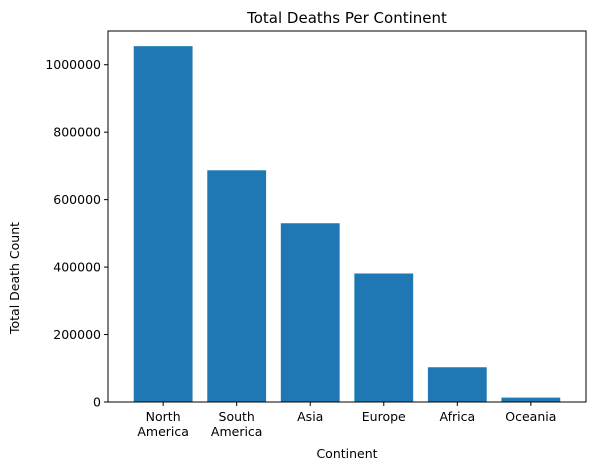  What do you see at coordinates (77, 199) in the screenshot?
I see `y-tick-label: 600000` at bounding box center [77, 199].